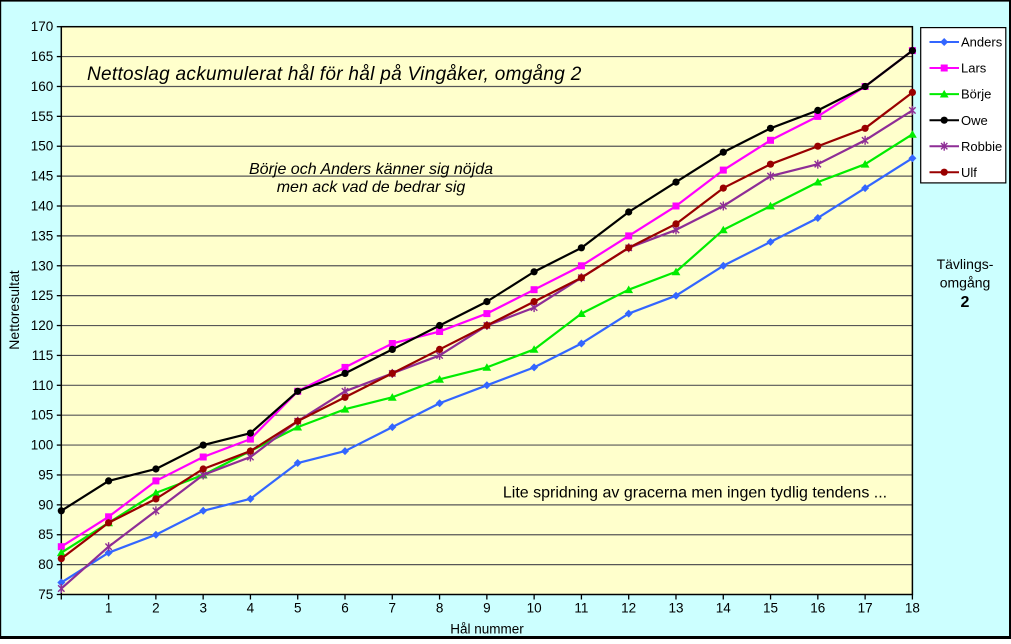  I want to click on svg-text: Tävlings-, so click(965, 264).